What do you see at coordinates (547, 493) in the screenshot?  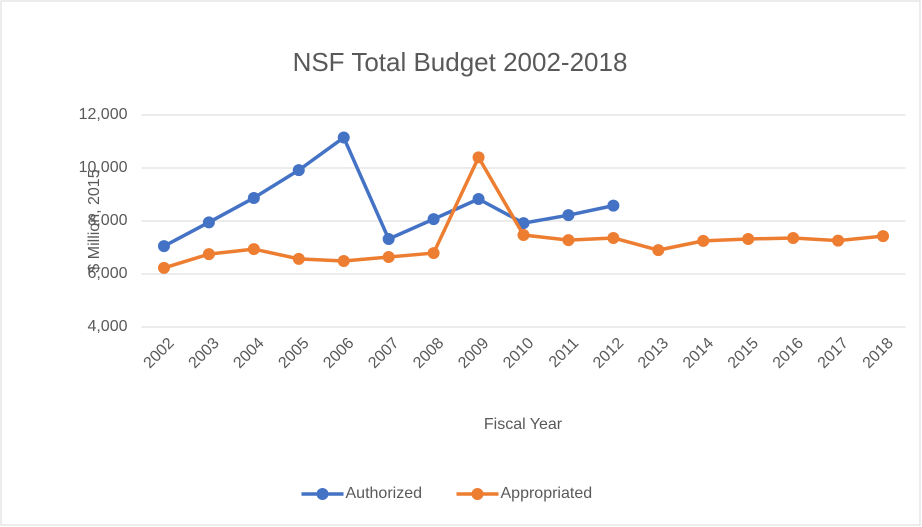 I see `legend-label: Appropriated` at bounding box center [547, 493].